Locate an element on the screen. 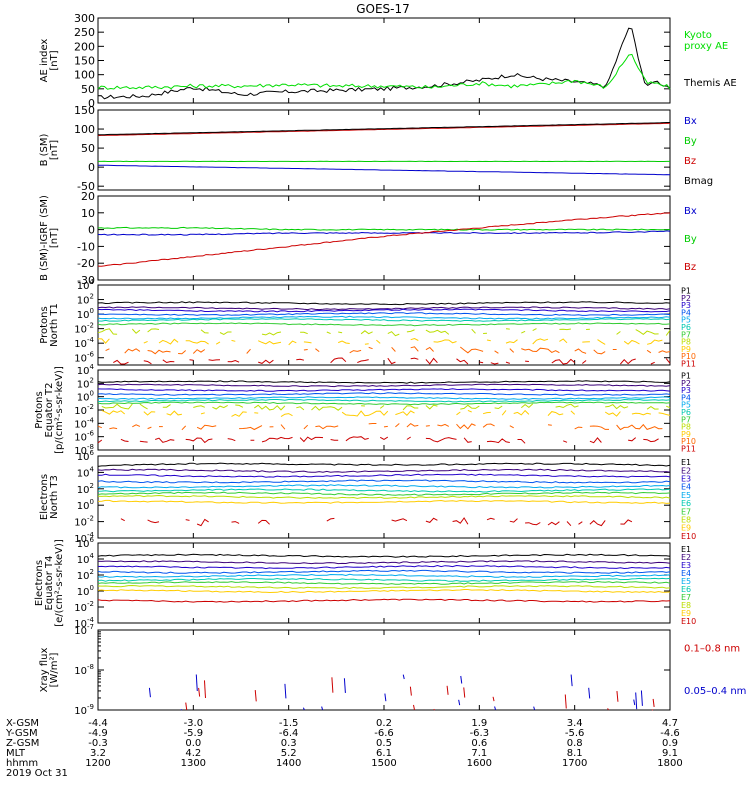  legend-entry: E3 is located at coordinates (686, 479).